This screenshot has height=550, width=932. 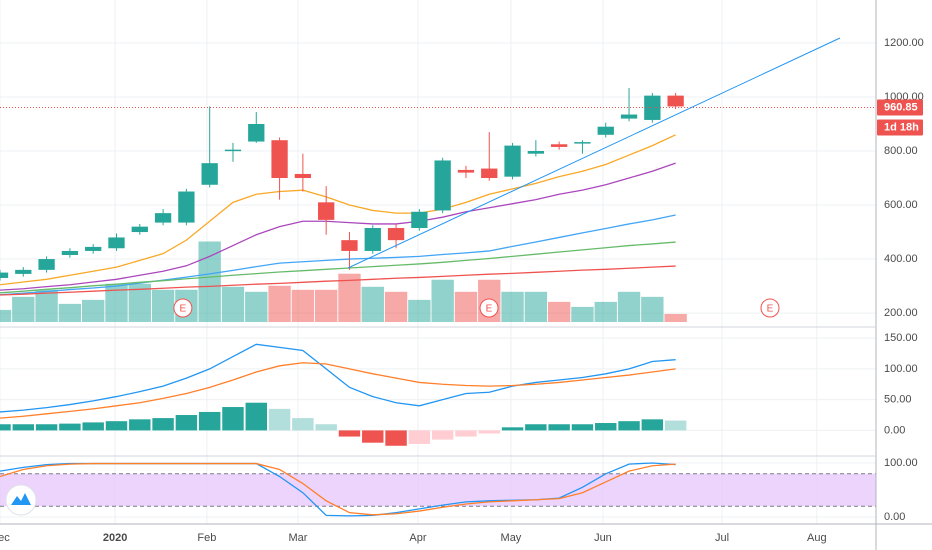 What do you see at coordinates (901, 313) in the screenshot?
I see `y-tick-label: 200.00` at bounding box center [901, 313].